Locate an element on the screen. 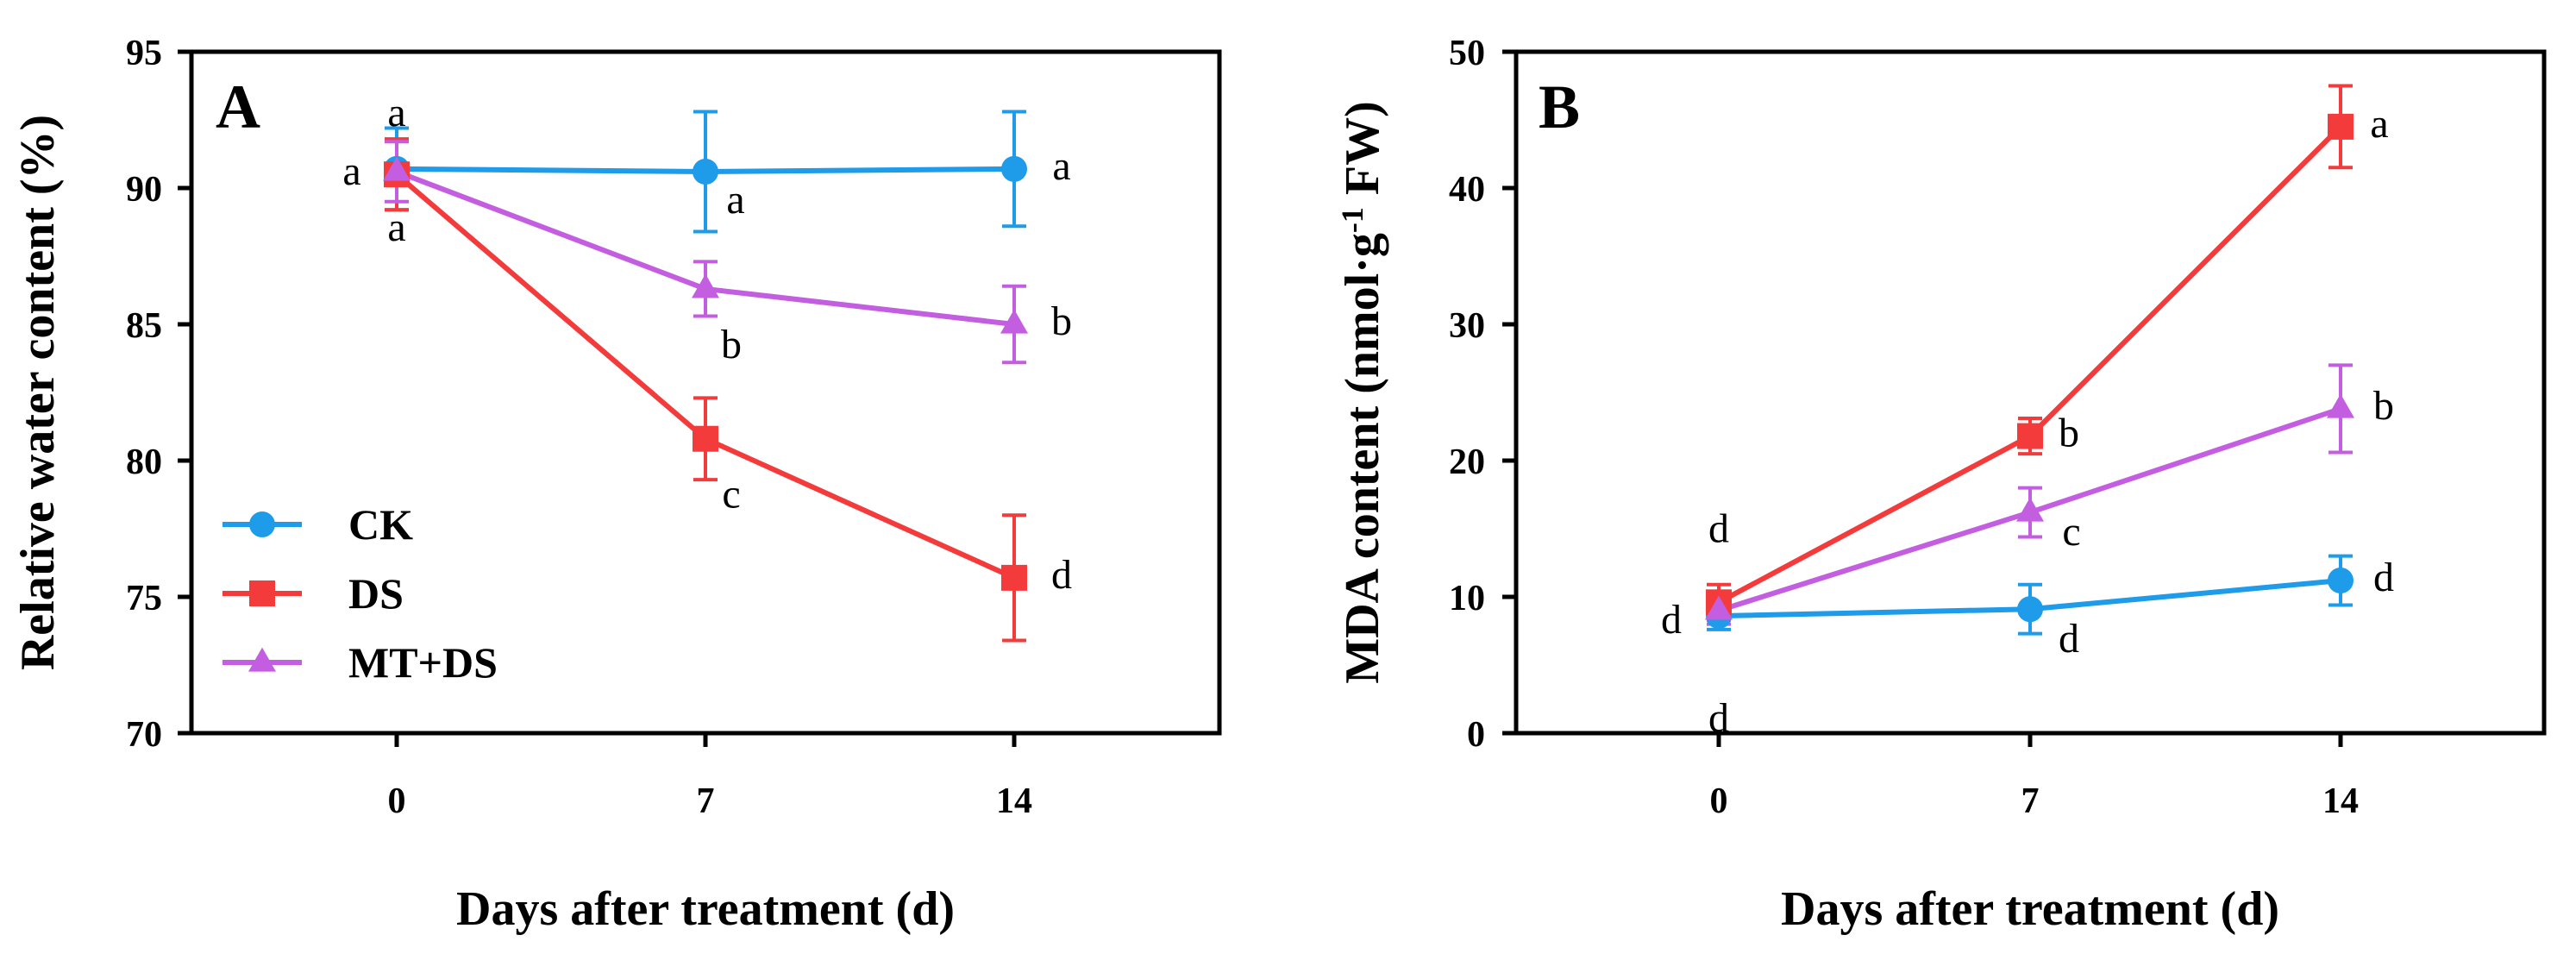  y-axis-title: Relative water content (%) is located at coordinates (38, 392).